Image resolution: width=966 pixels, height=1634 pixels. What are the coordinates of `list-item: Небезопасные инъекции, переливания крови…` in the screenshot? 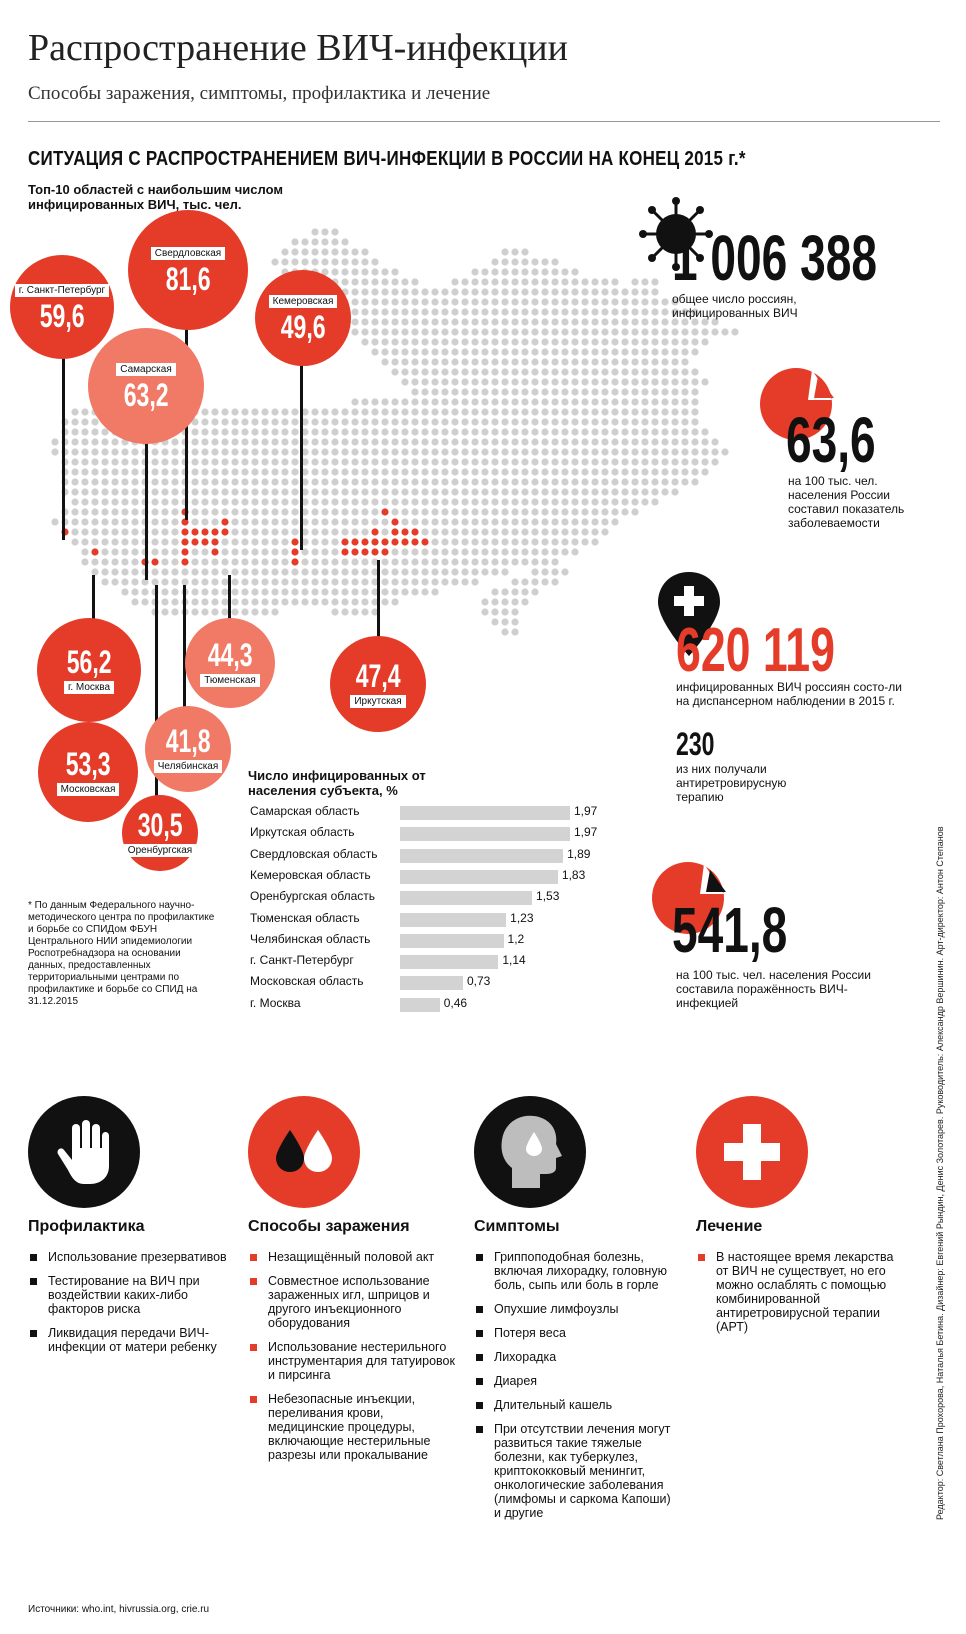 It's located at (353, 1427).